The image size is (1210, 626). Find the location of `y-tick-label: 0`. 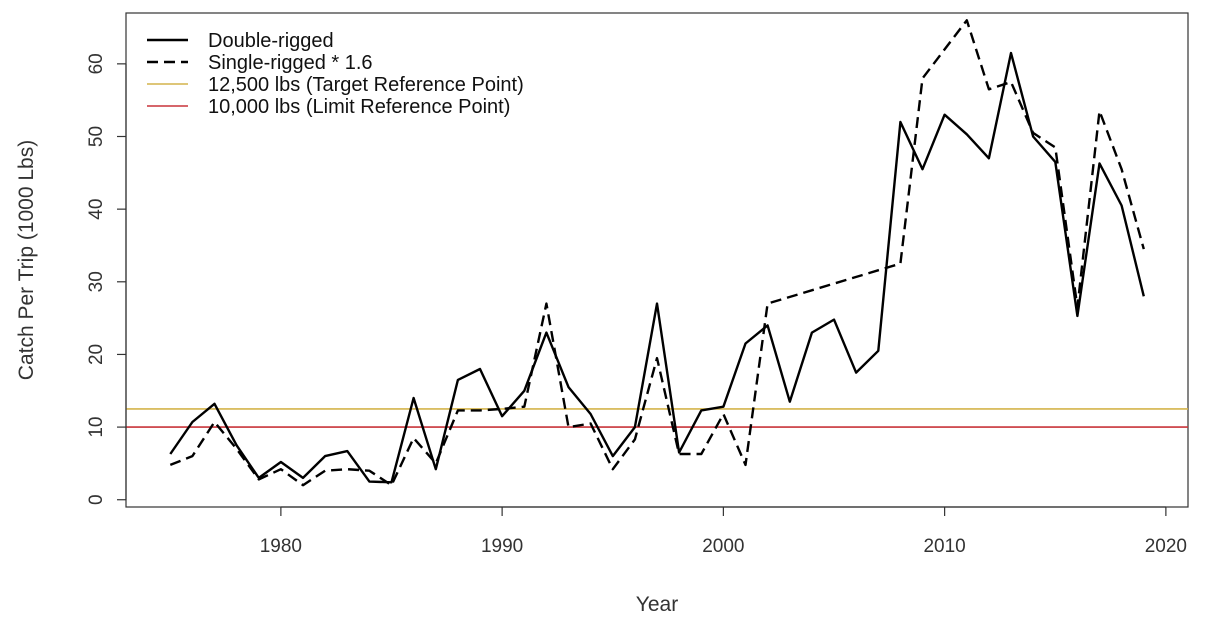

y-tick-label: 0 is located at coordinates (96, 499).